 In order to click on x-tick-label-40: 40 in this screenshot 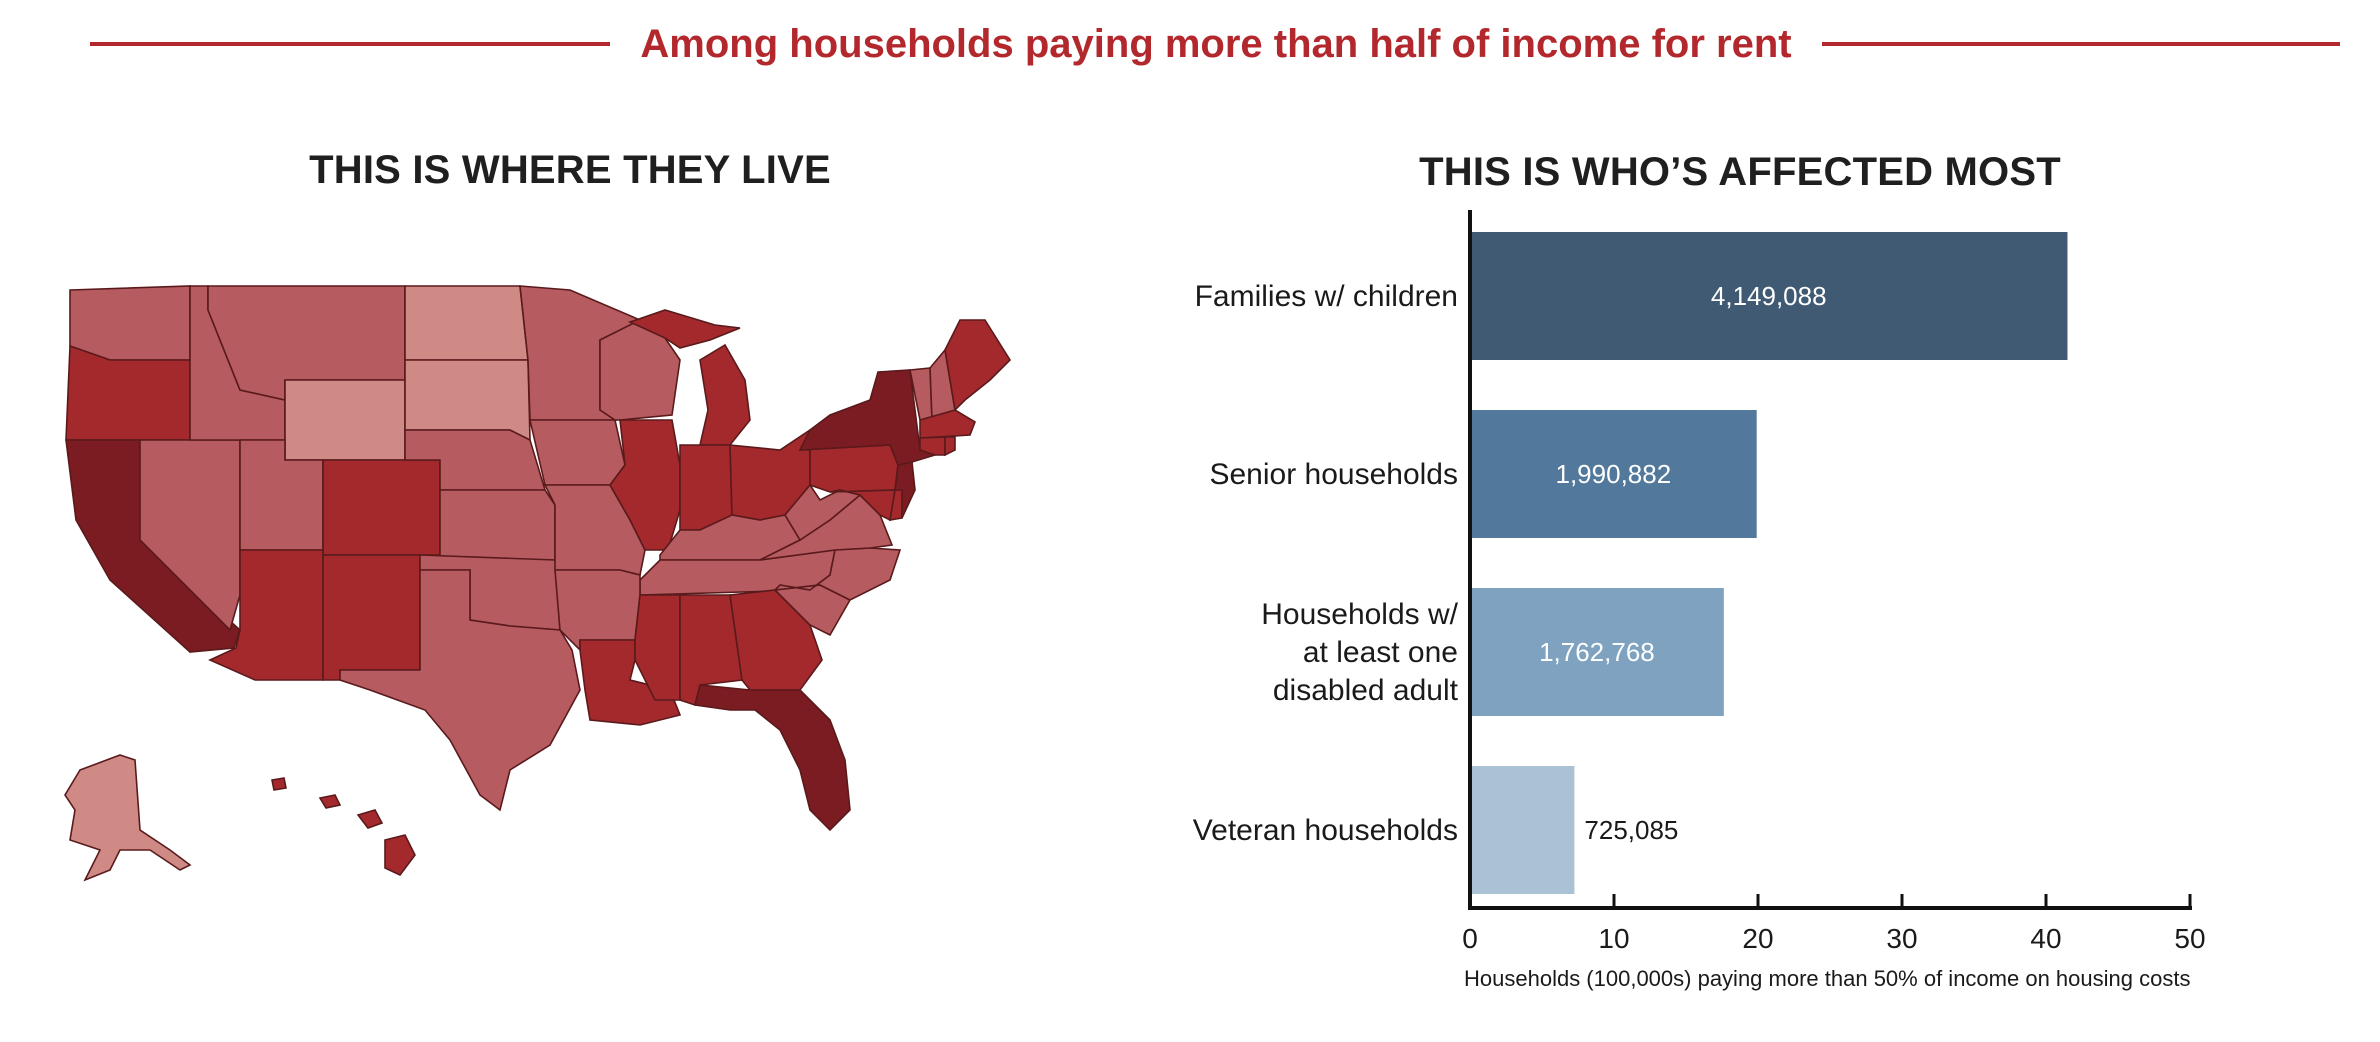, I will do `click(2045, 938)`.